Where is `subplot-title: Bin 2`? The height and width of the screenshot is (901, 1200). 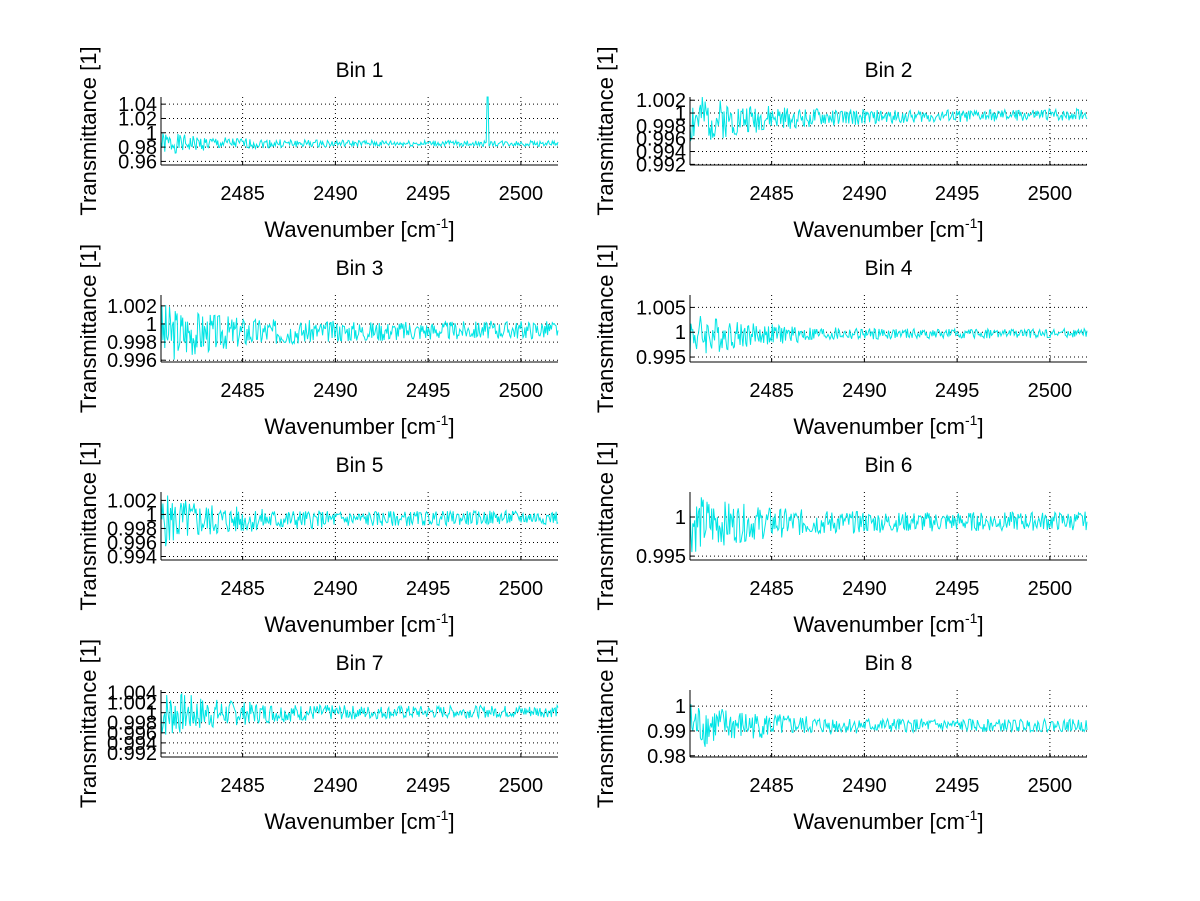
subplot-title: Bin 2 is located at coordinates (889, 70).